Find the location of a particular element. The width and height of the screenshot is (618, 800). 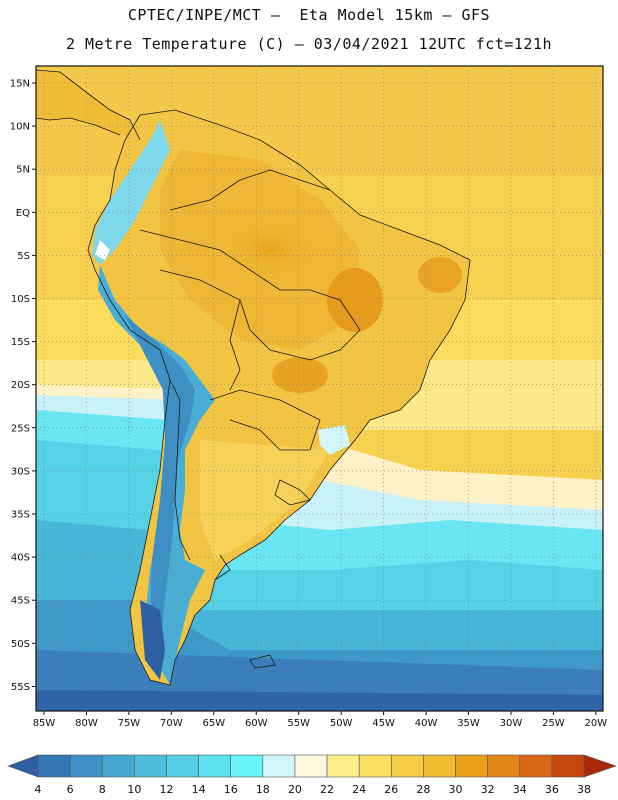

colorbar-label: 28 is located at coordinates (423, 789).